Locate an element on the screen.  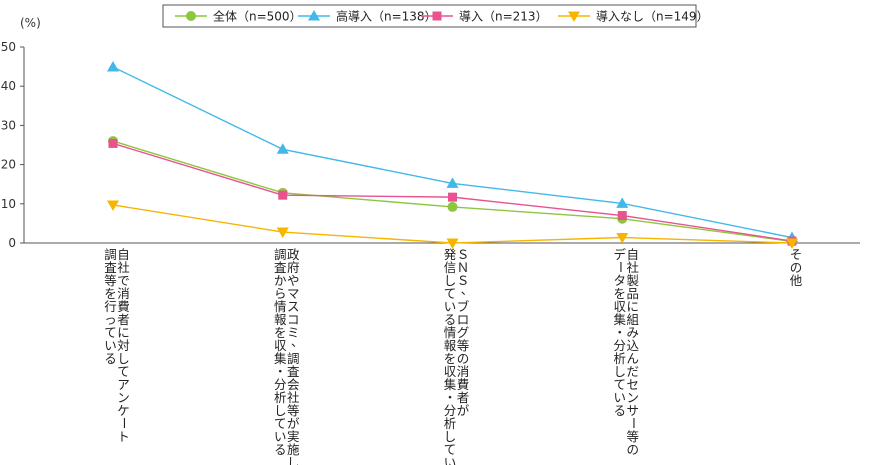
legend-label: 高導入（n=138） is located at coordinates (386, 16).